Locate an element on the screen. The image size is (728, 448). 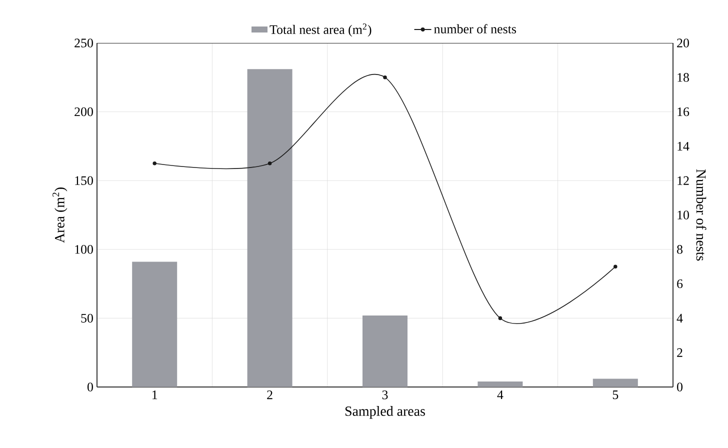
y-tick-label: 200 is located at coordinates (83, 111).